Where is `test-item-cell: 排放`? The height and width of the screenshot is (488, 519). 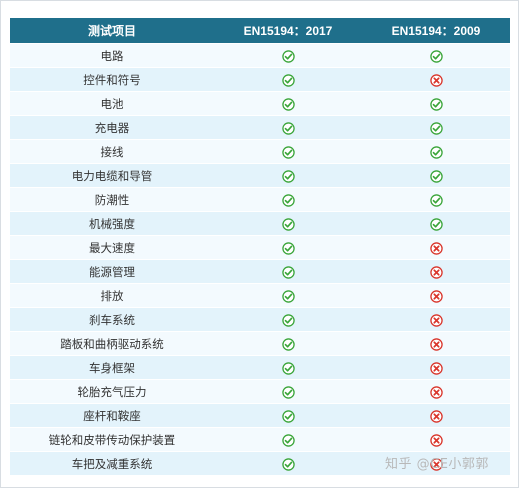
test-item-cell: 排放 is located at coordinates (112, 295).